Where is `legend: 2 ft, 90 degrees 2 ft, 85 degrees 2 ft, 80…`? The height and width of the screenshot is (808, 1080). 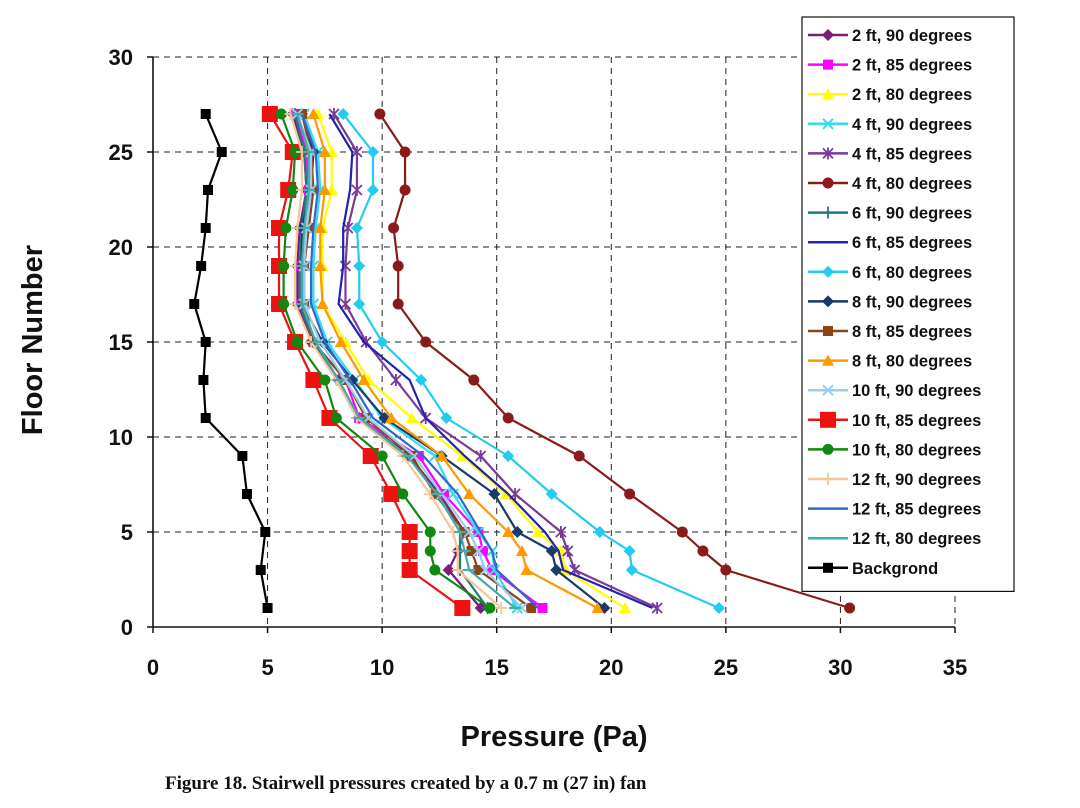 legend: 2 ft, 90 degrees 2 ft, 85 degrees 2 ft, 80… is located at coordinates (908, 304).